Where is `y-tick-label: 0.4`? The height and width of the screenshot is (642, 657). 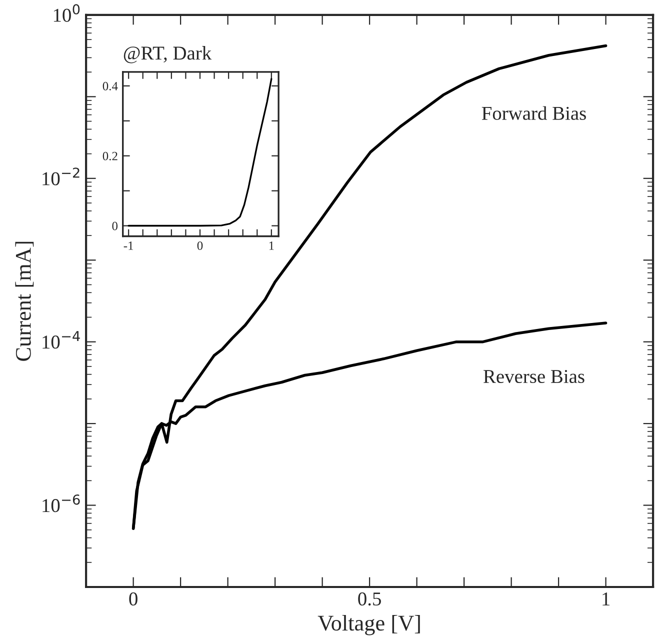
y-tick-label: 0.4 is located at coordinates (110, 86).